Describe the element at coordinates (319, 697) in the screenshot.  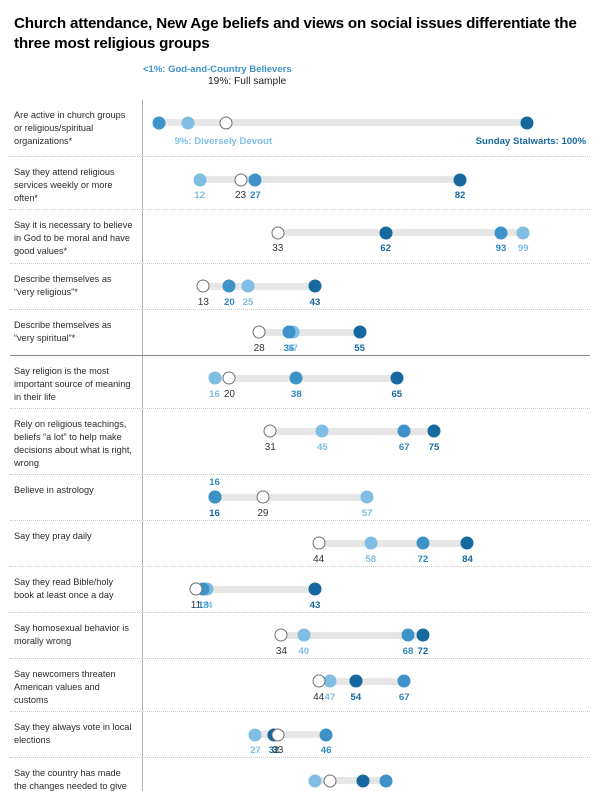
I see `value-label-full-sample: 44` at that location.